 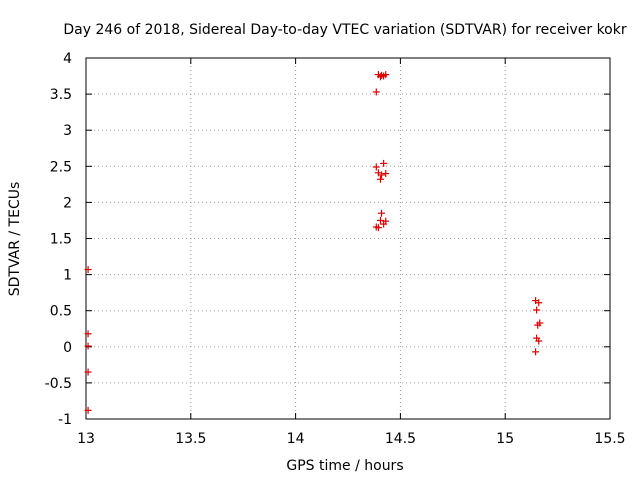 I want to click on y-tick-label: -1, so click(x=65, y=420).